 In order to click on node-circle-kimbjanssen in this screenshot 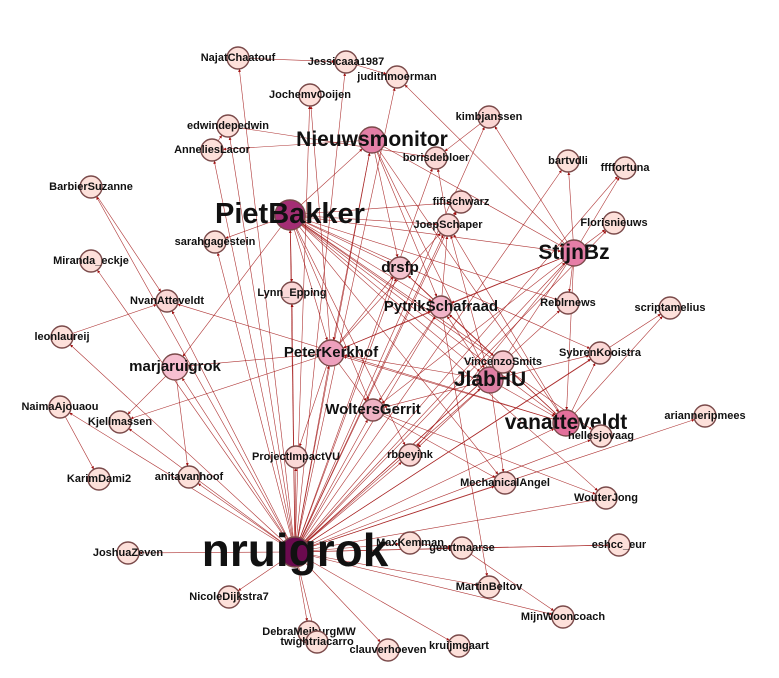, I will do `click(489, 117)`.